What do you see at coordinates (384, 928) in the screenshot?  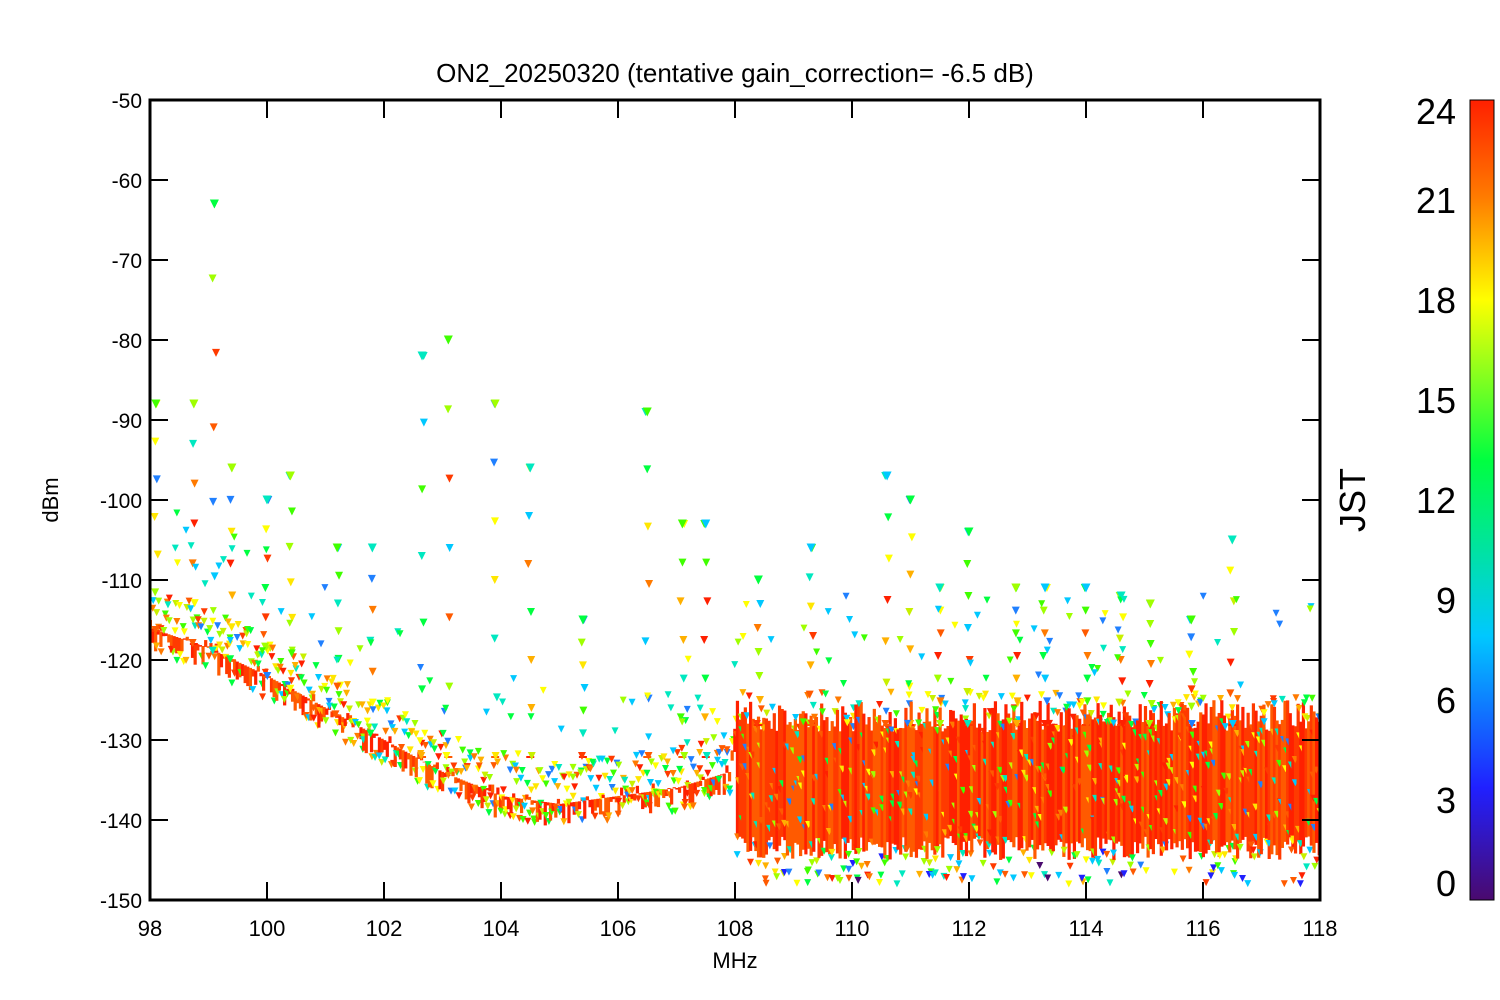 I see `x-tick-label: 102` at bounding box center [384, 928].